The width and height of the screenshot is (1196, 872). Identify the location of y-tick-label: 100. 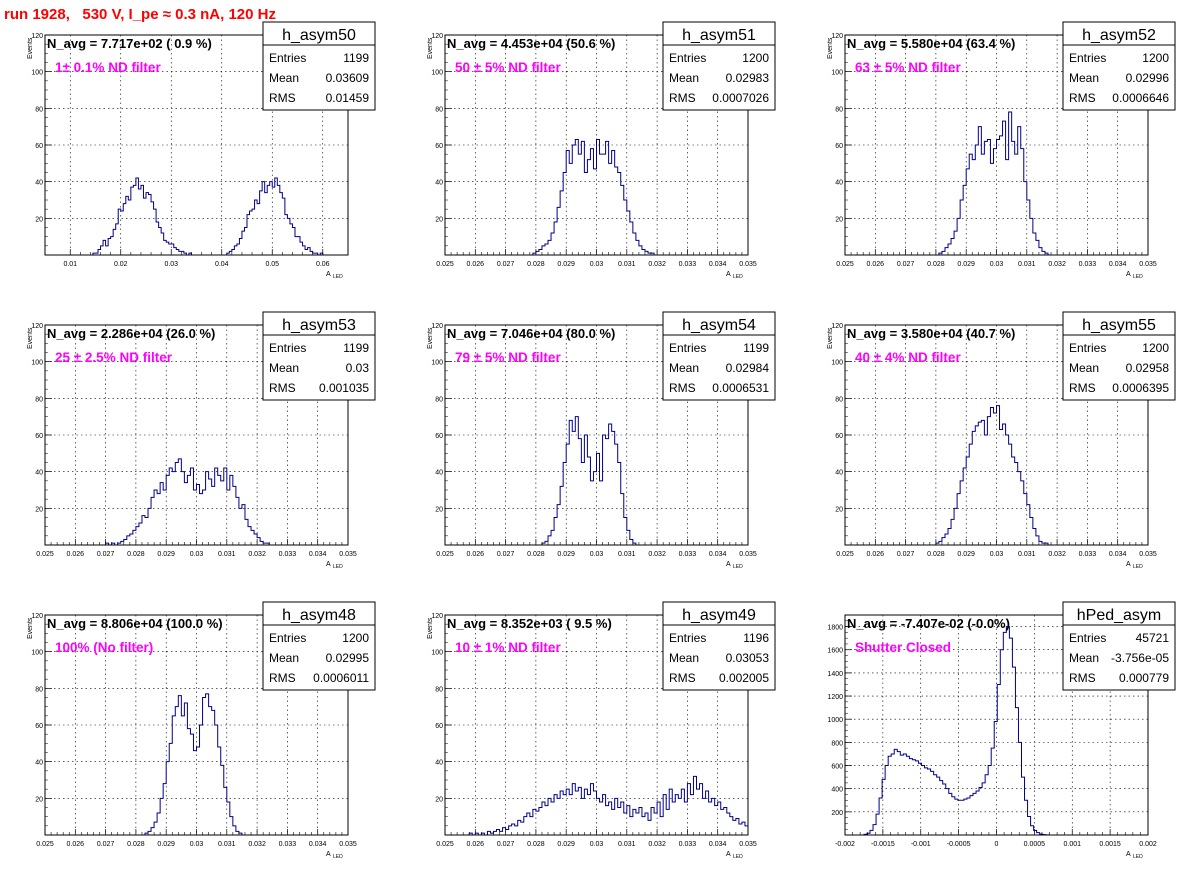
(437, 363).